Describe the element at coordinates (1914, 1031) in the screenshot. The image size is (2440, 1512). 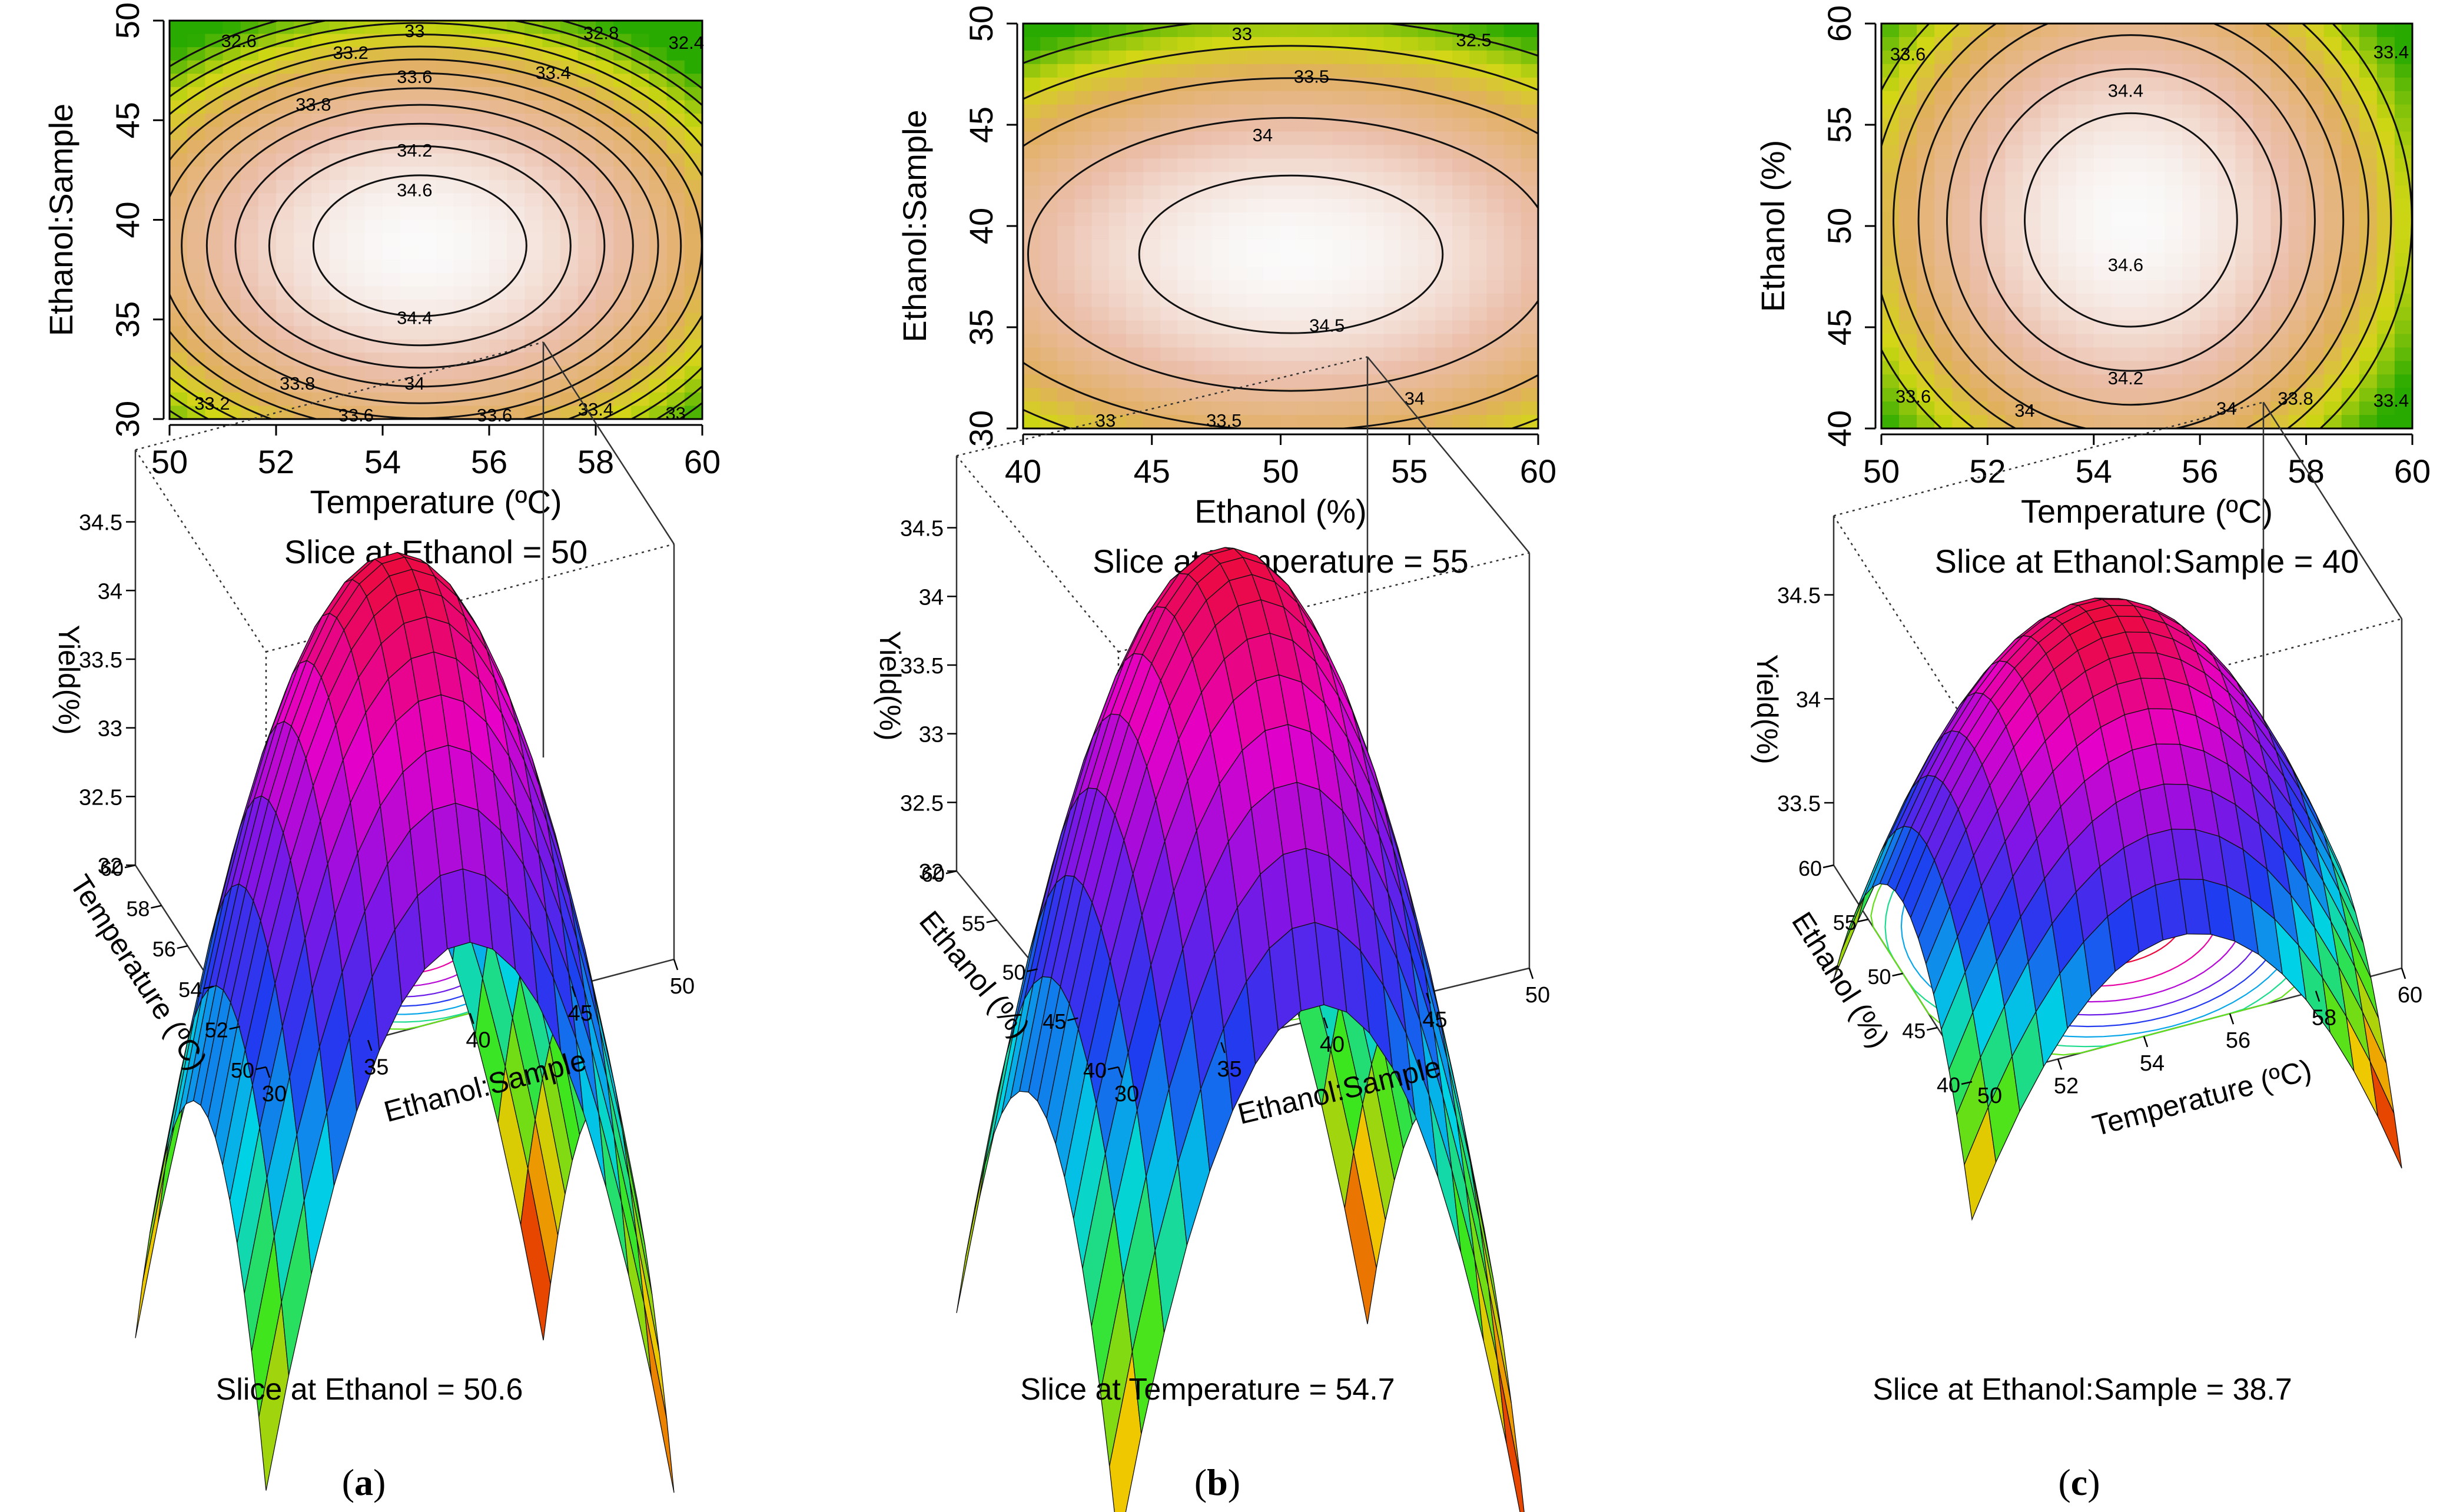
I see `y-tick-label: 45` at that location.